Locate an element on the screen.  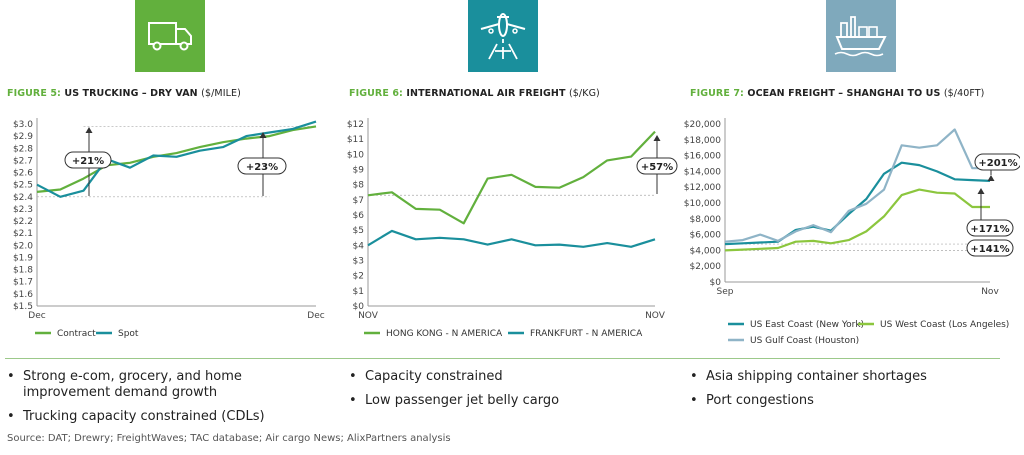
truck-icon is located at coordinates (170, 36).